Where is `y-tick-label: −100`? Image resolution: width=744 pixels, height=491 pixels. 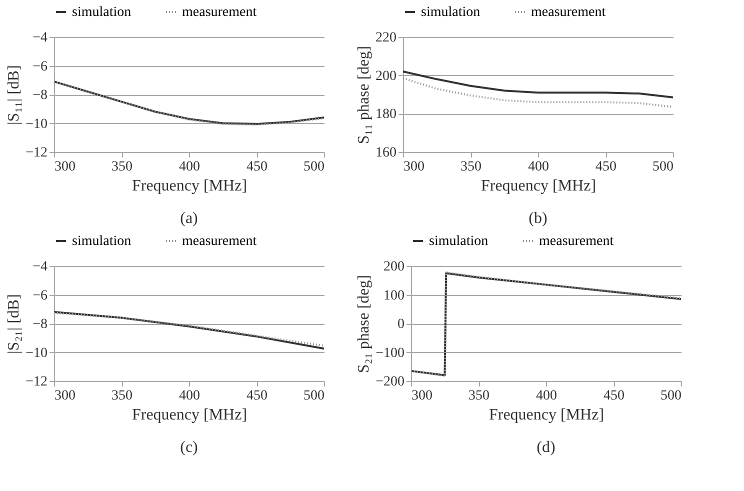 y-tick-label: −100 is located at coordinates (390, 353).